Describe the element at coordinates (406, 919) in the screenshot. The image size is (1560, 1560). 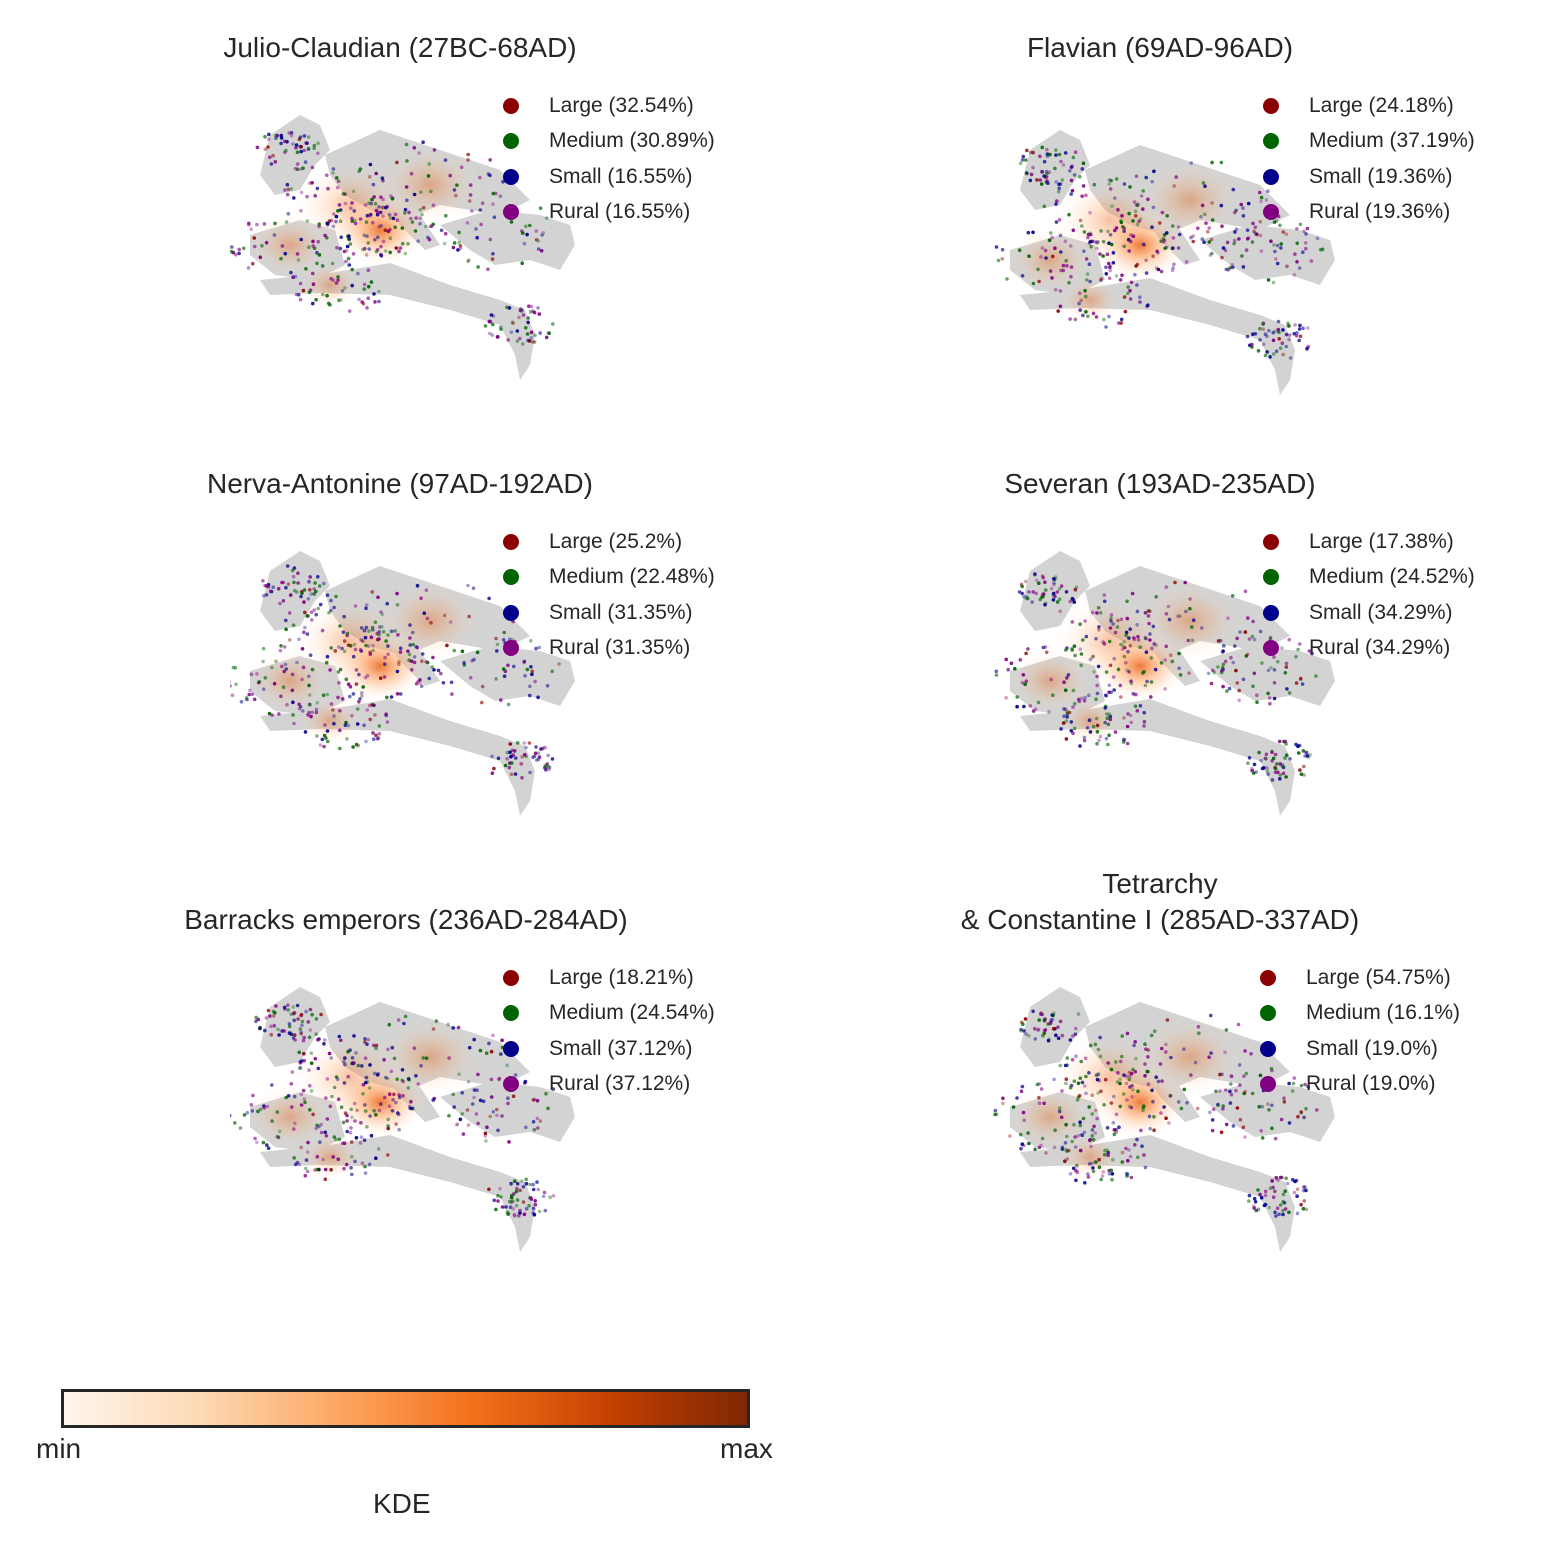
I see `panel-title: Barracks emperors (236AD-284AD)` at that location.